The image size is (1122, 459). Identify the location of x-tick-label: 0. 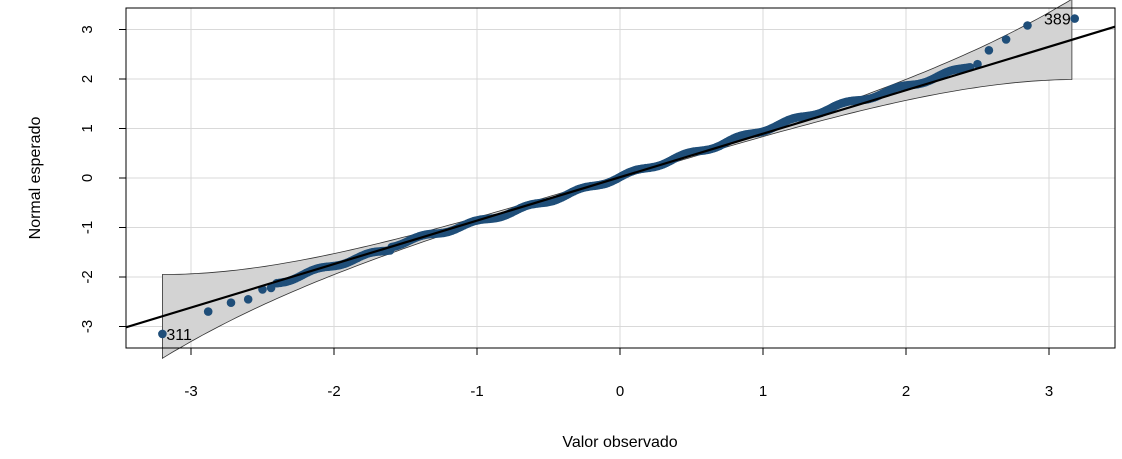
(620, 391).